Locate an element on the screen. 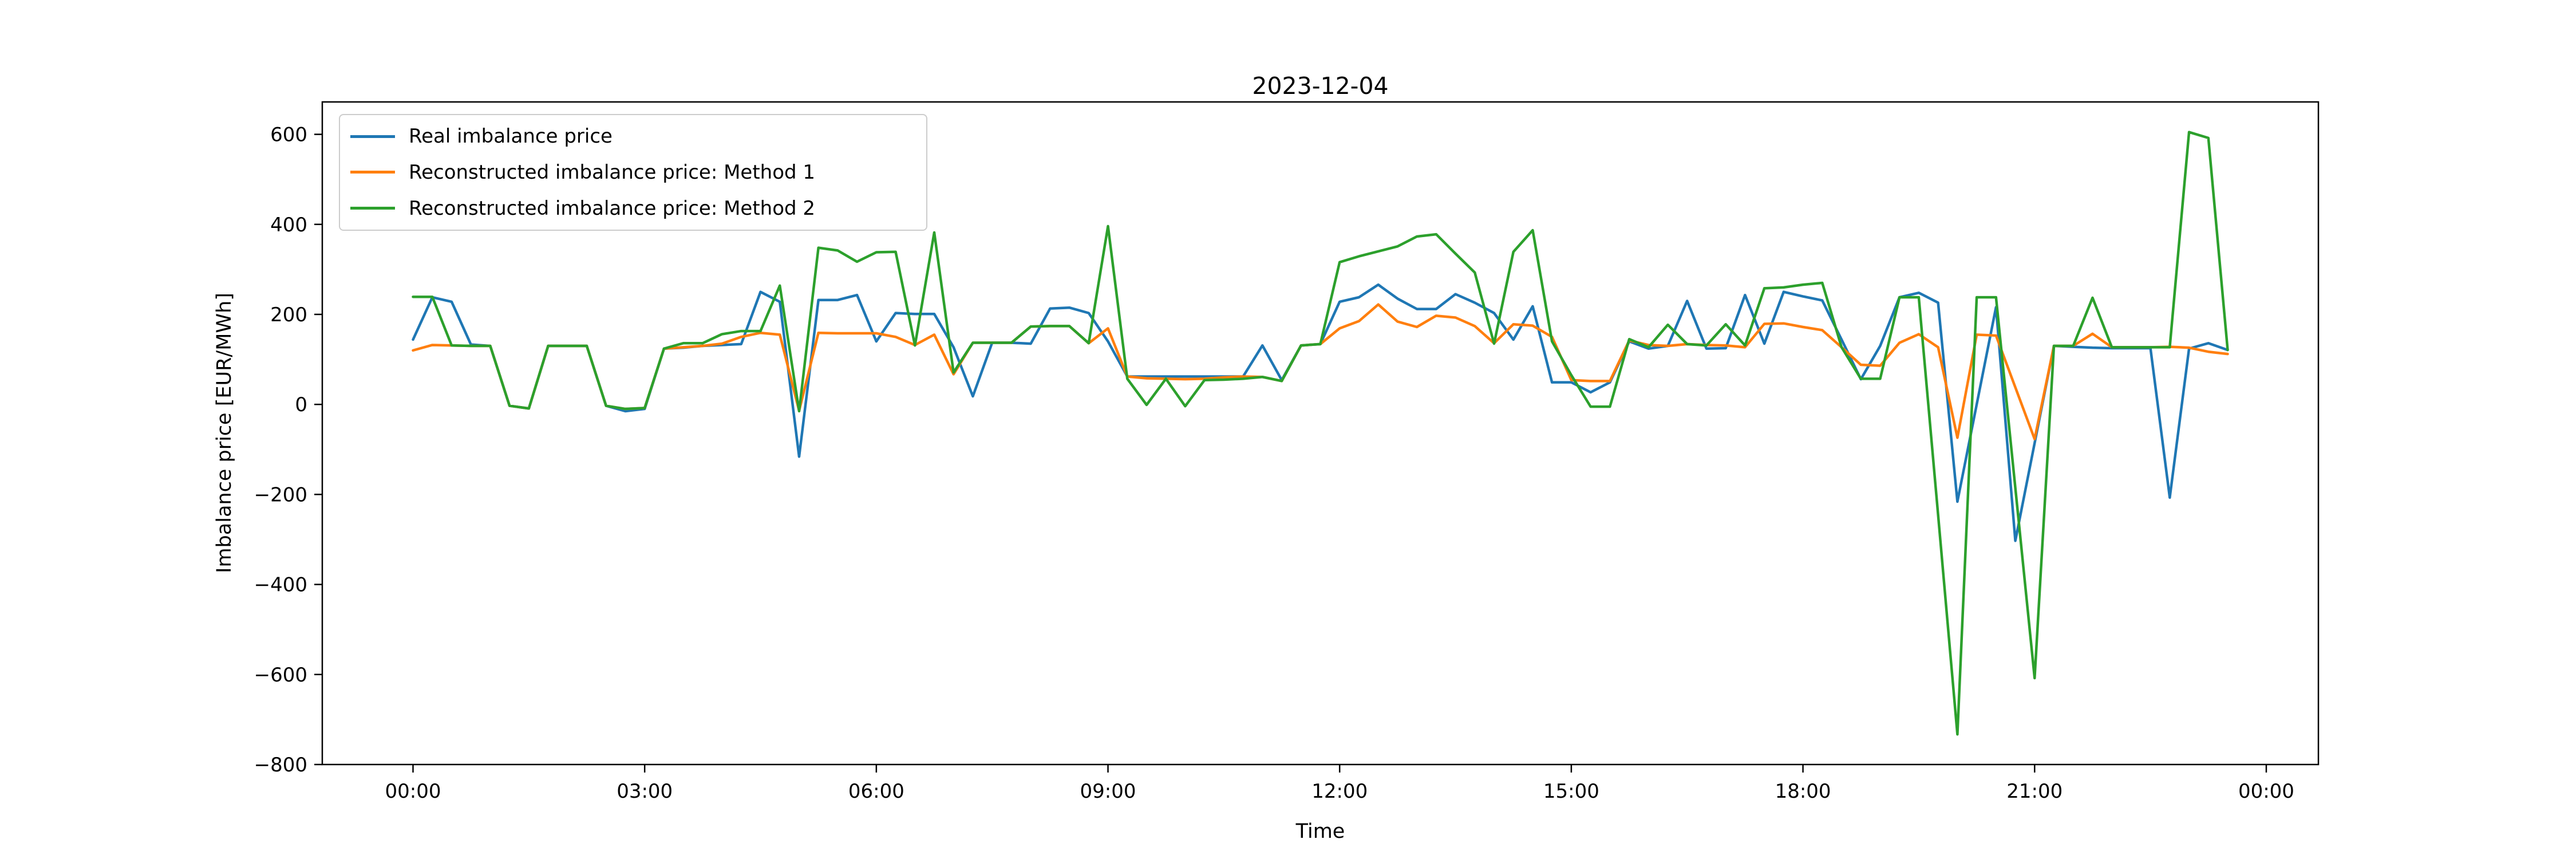 The height and width of the screenshot is (859, 2576). x-tick-label: 06:00 is located at coordinates (876, 791).